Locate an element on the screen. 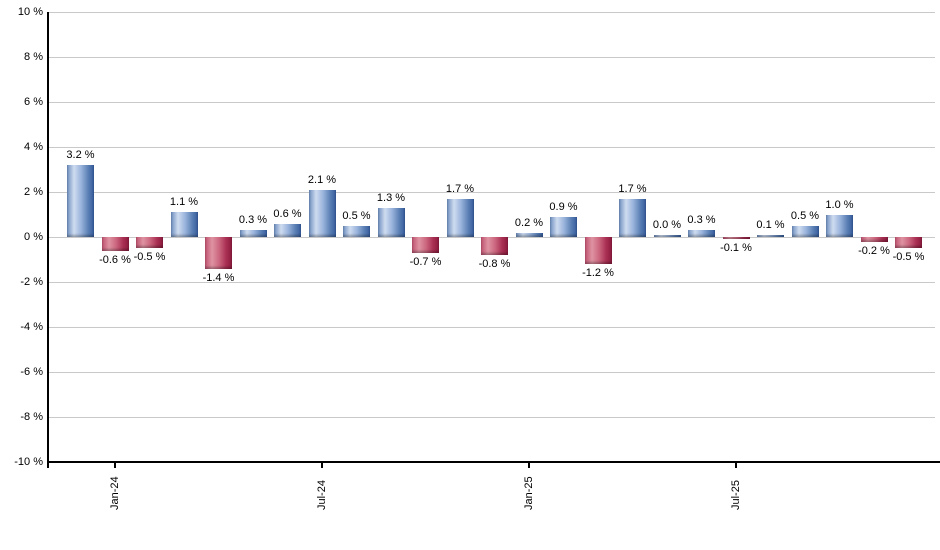 This screenshot has height=550, width=940. x-axis-tick-label: Jul-24 is located at coordinates (322, 495).